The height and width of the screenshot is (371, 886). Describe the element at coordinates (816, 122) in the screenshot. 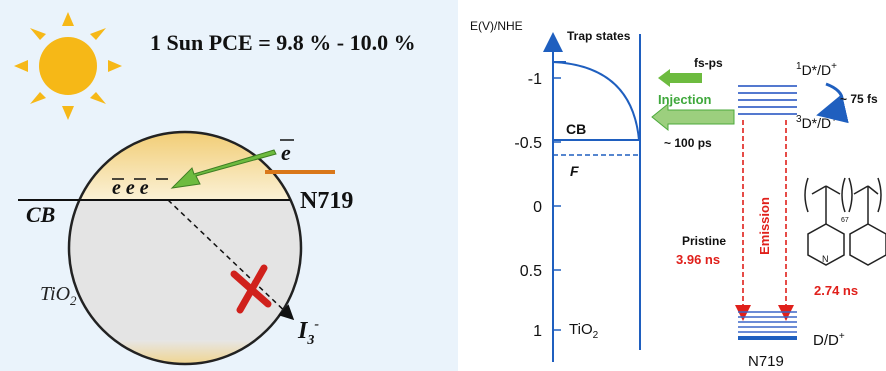

I see `triplet-label: 3D*/D+` at that location.